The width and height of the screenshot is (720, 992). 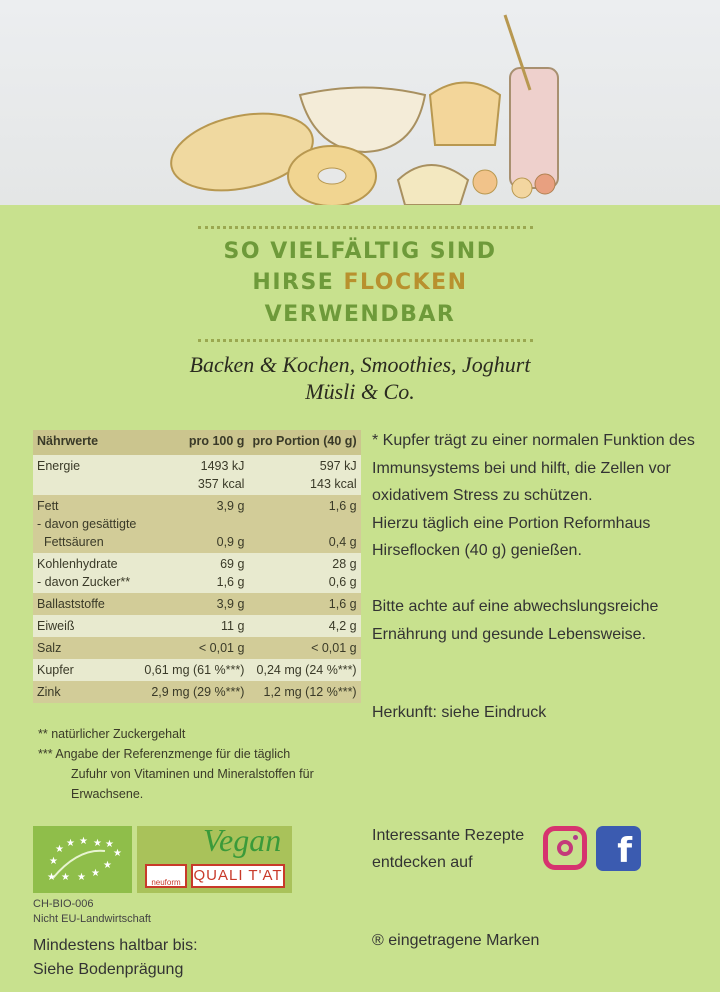 What do you see at coordinates (87, 648) in the screenshot?
I see `row-label: Salz` at bounding box center [87, 648].